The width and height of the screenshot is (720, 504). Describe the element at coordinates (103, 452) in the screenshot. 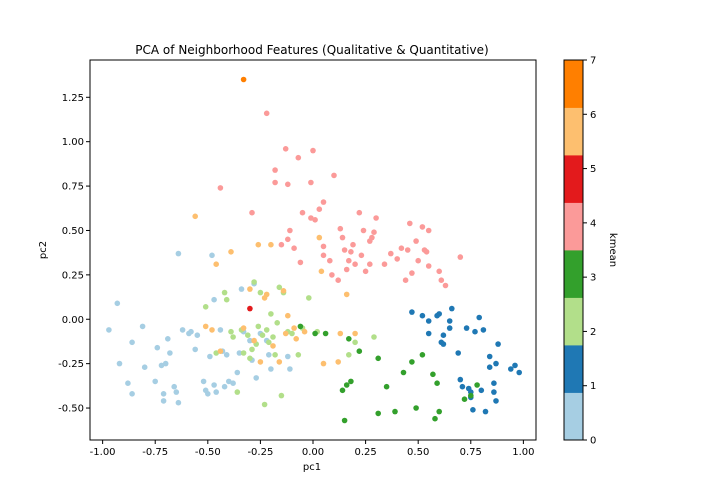

I see `x-tick-label: -1.00` at that location.